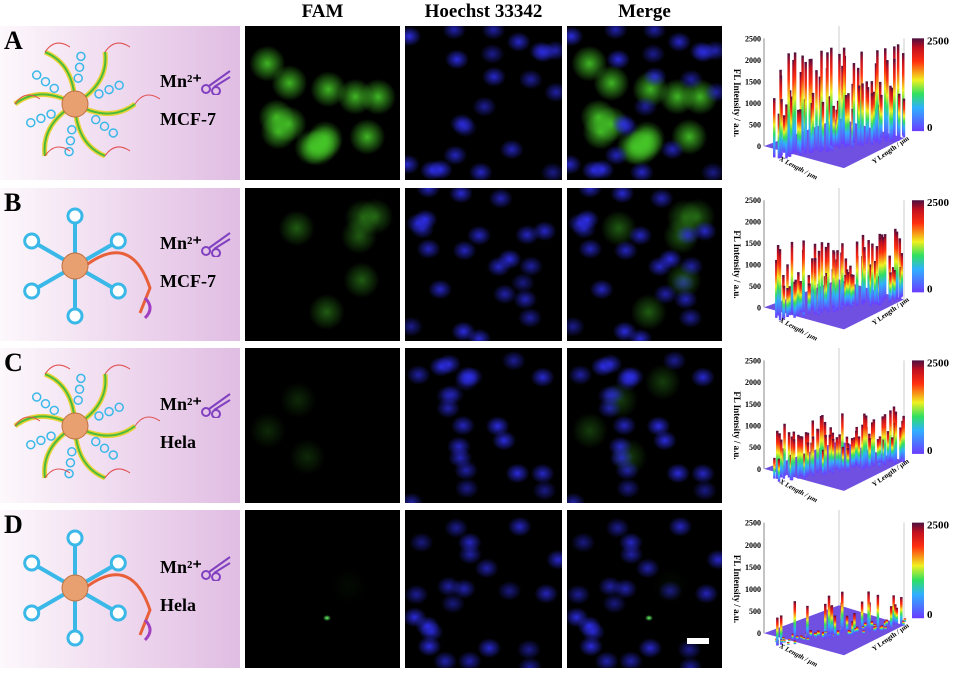 The width and height of the screenshot is (957, 675). I want to click on z-tick-label: 0, so click(759, 307).